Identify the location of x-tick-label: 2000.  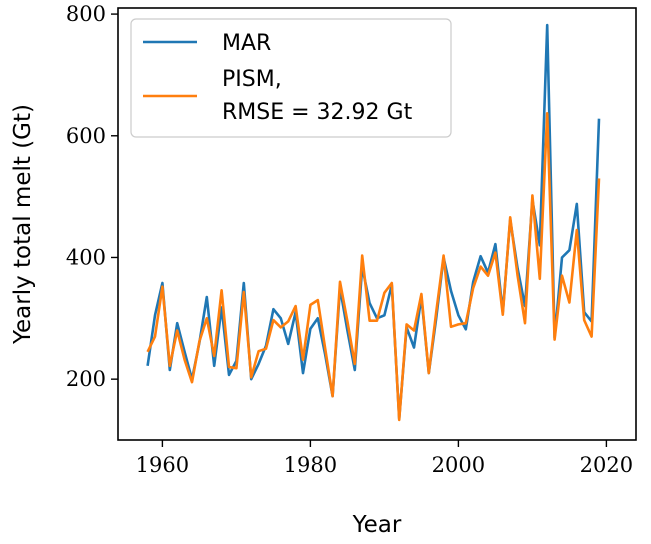
(458, 465).